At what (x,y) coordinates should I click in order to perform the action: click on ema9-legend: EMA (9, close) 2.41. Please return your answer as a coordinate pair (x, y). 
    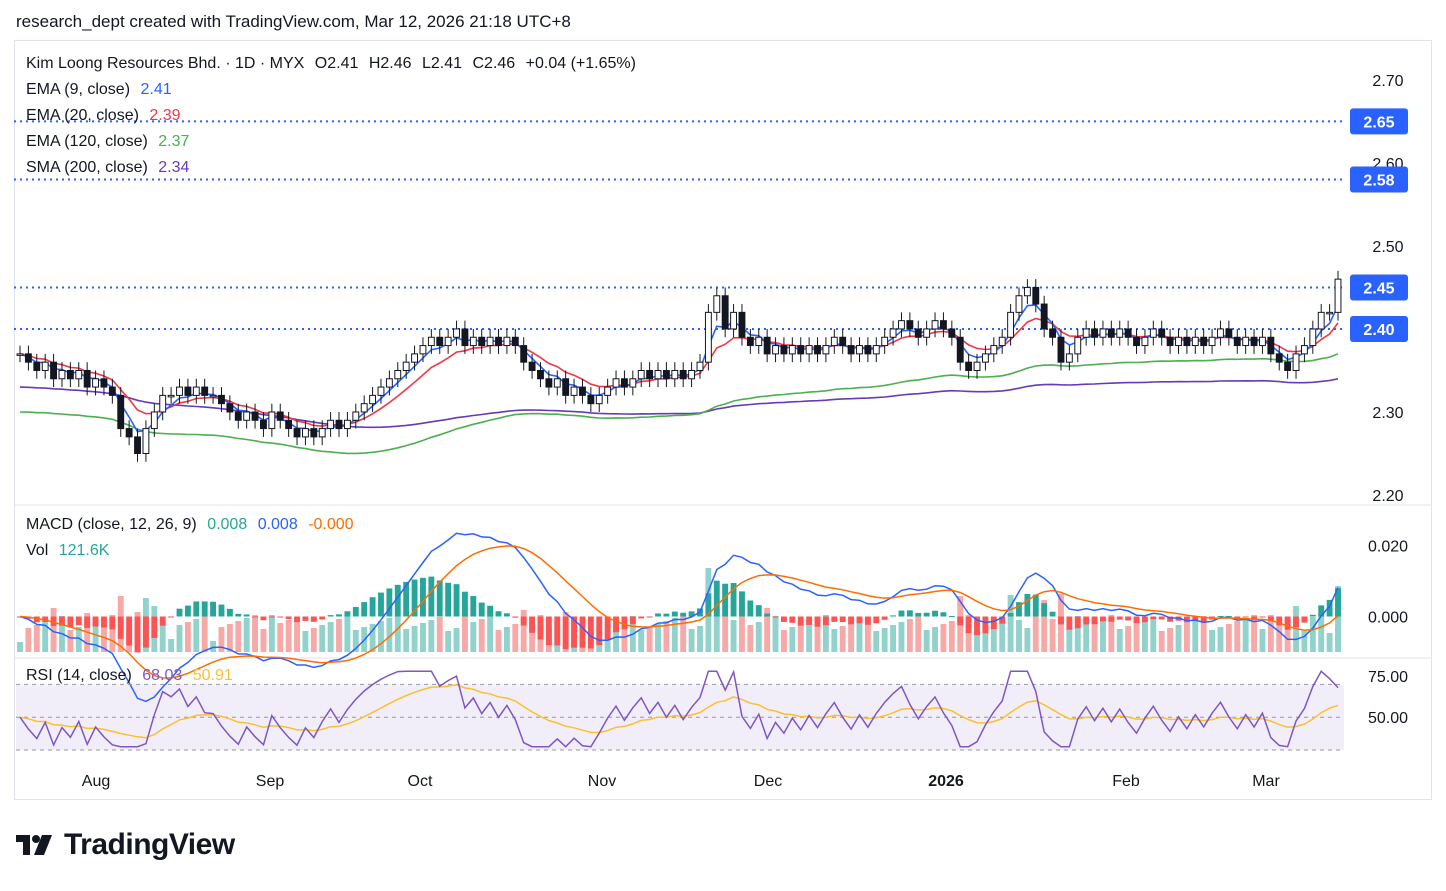
    Looking at the image, I should click on (99, 90).